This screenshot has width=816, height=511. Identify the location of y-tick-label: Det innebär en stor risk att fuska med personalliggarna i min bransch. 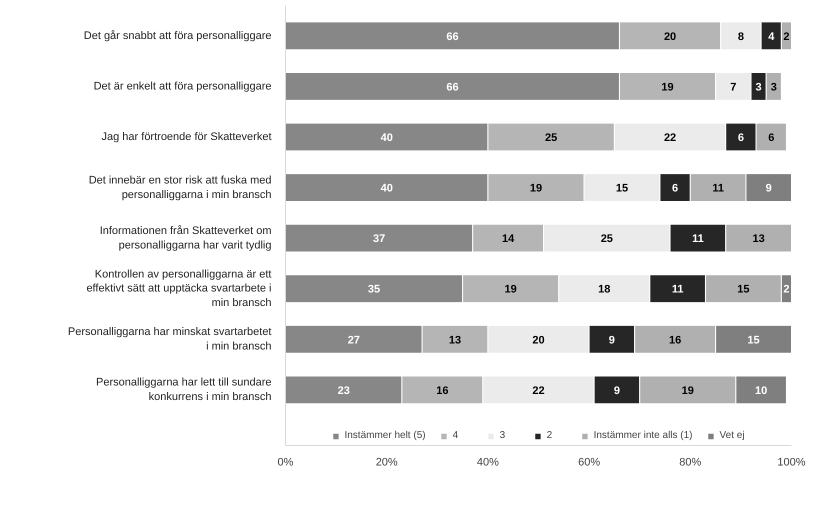
(180, 187).